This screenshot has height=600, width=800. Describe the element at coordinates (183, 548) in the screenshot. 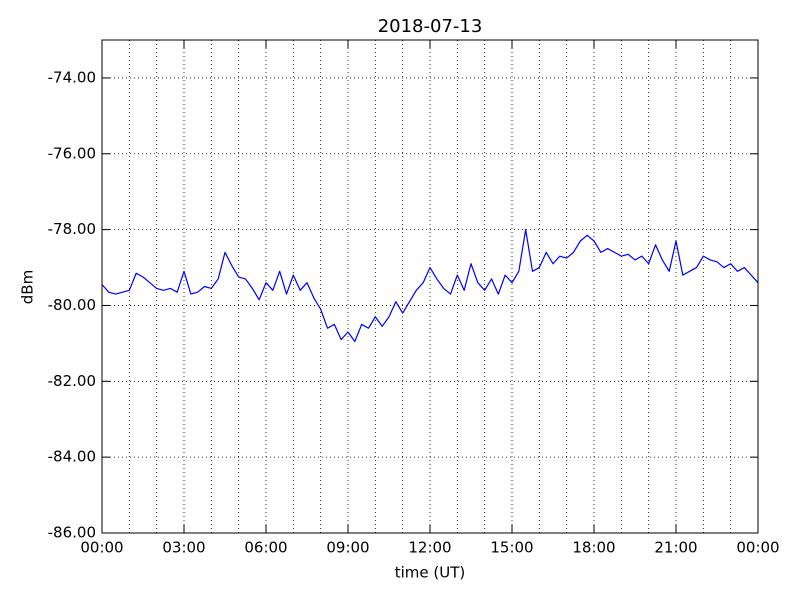

I see `x-tick-label: 03:00` at that location.